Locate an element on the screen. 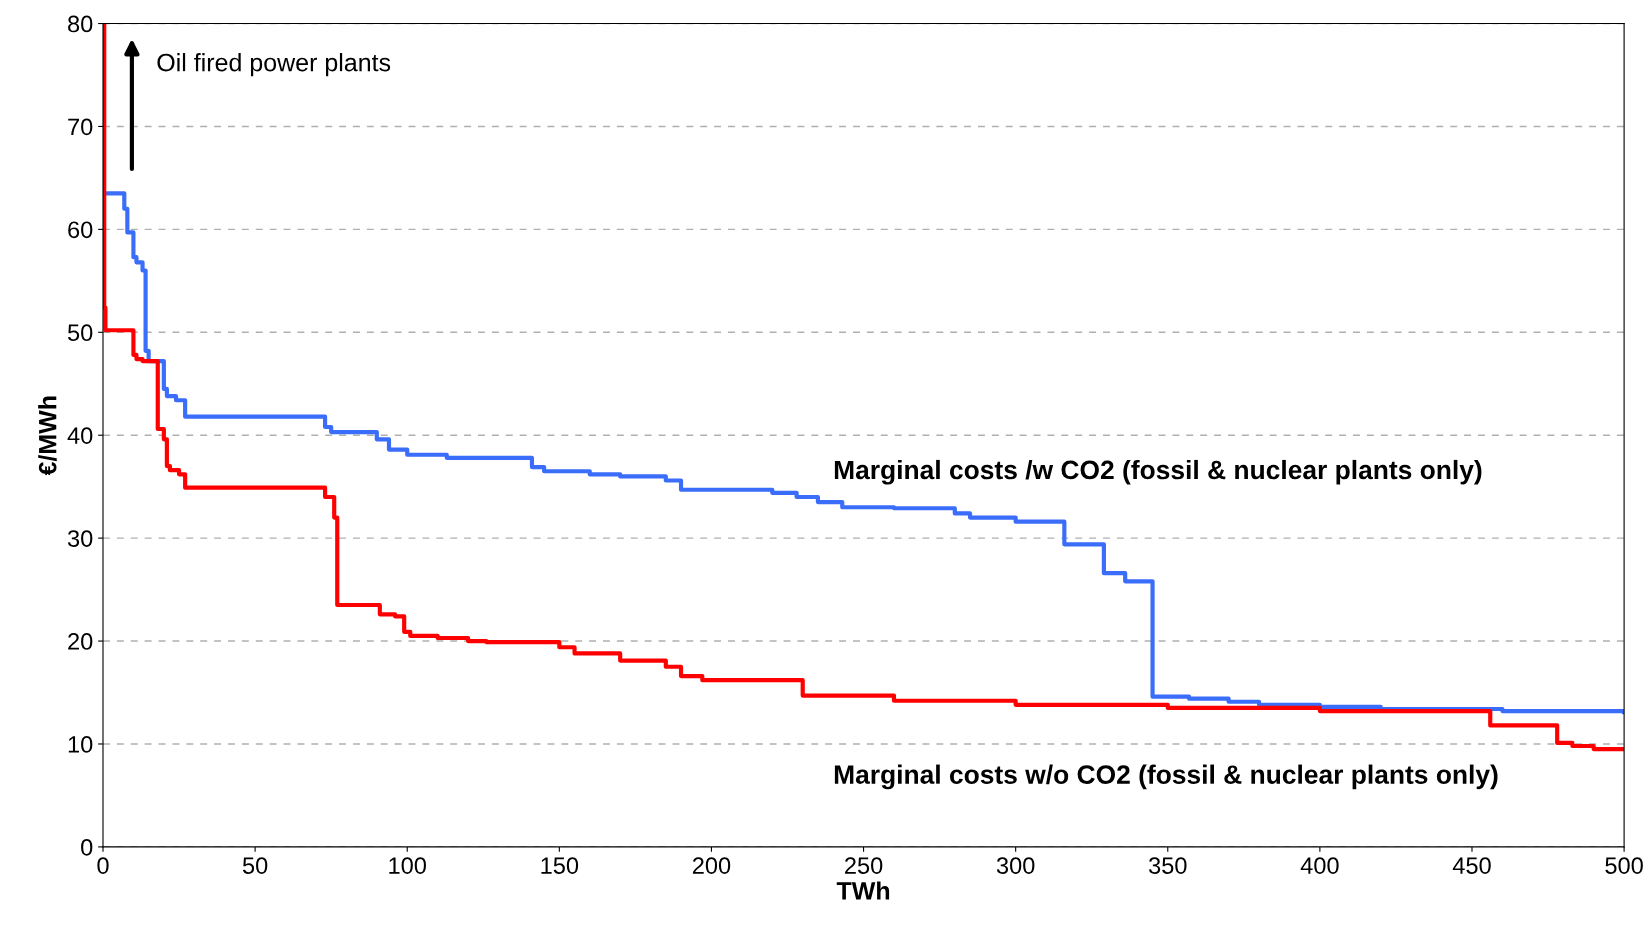  x-tick-label: 100 is located at coordinates (407, 865).